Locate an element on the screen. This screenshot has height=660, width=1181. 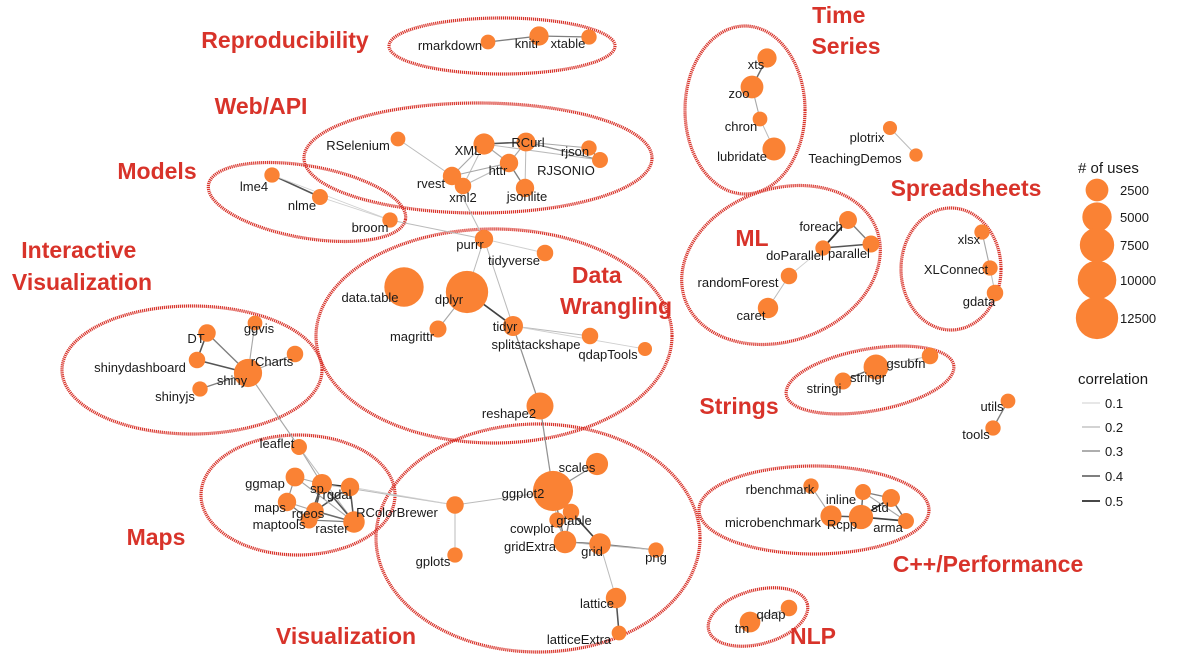
node-inline is located at coordinates (863, 492).